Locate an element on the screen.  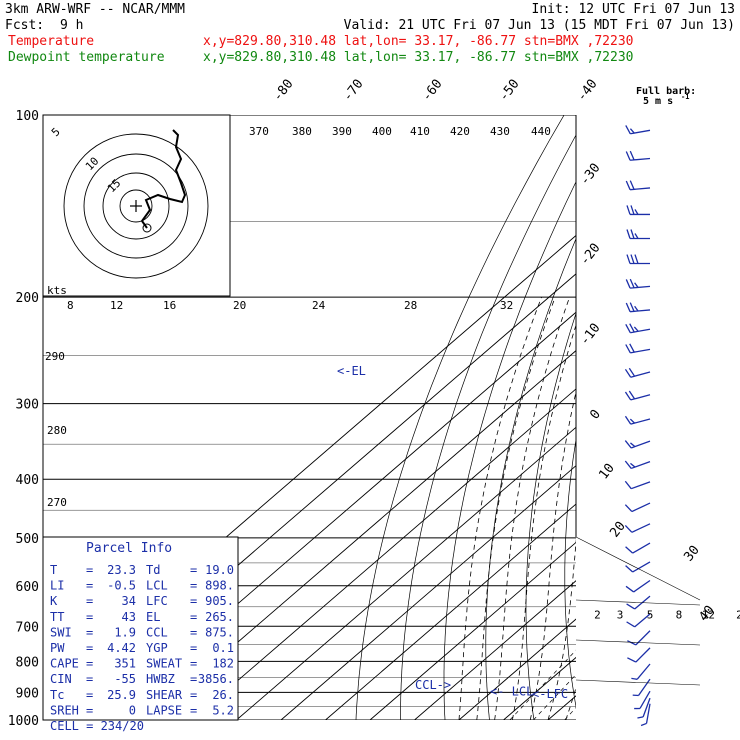
theta-e-label: 430 is located at coordinates (500, 131).